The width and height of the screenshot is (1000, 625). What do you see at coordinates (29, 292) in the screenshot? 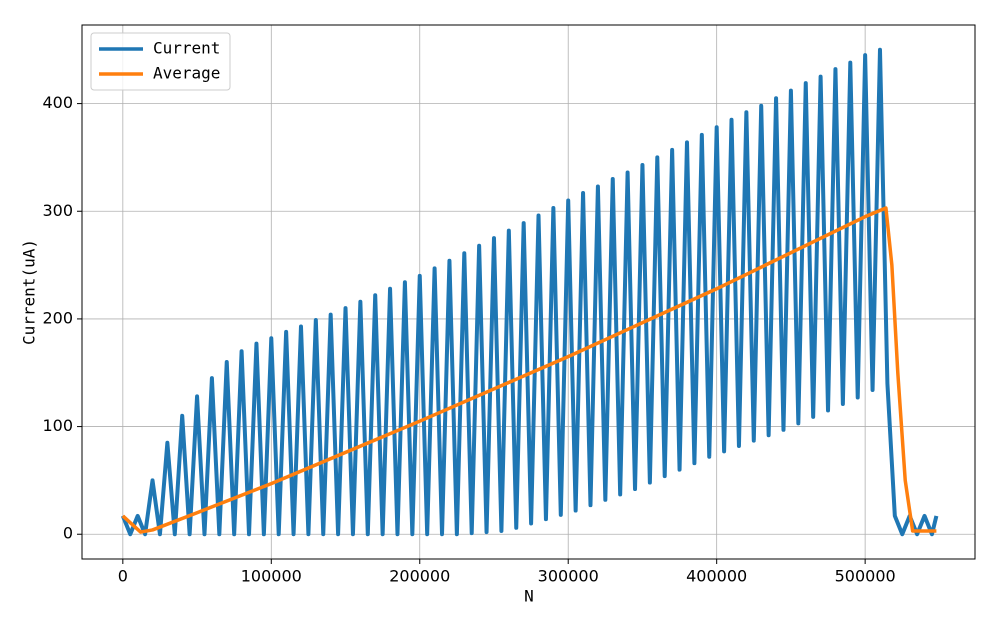
I see `y-axis-label: Current(uA)` at bounding box center [29, 292].